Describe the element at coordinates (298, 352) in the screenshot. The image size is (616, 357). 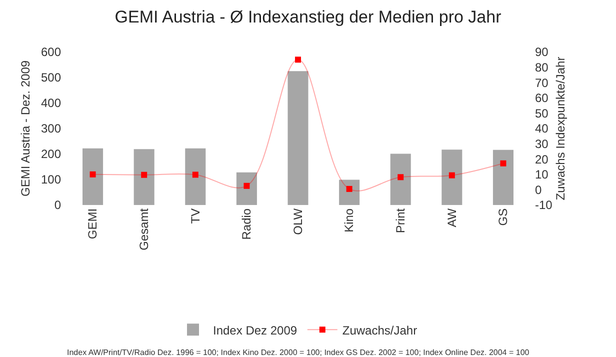
I see `text: Index AW/Print/TV/Radio Dez. 1996 = 100; Index Kino Dez. 2000 = 100; Index GS Dez. 2002 = 100; Index Online Dez. 2004 = 100` at that location.